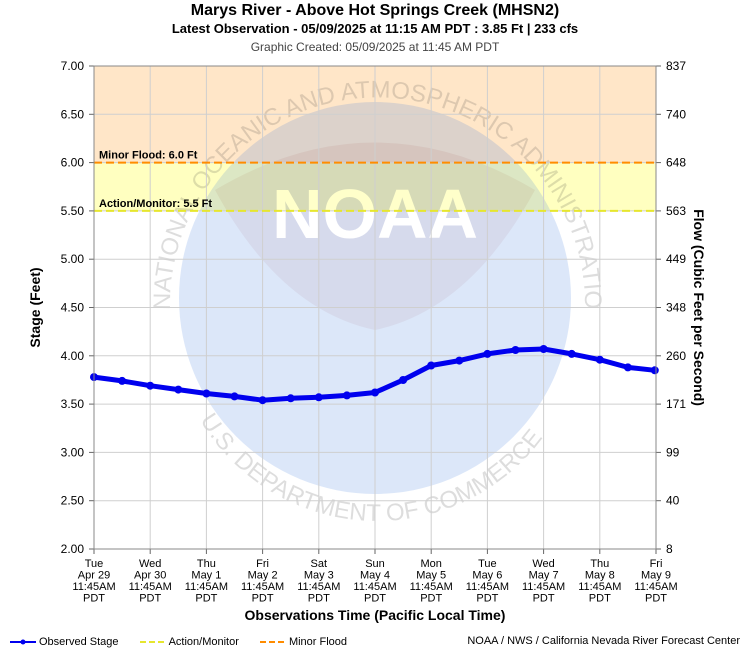  I want to click on threshold-label: Action/Monitor: 5.5 Ft, so click(155, 204).